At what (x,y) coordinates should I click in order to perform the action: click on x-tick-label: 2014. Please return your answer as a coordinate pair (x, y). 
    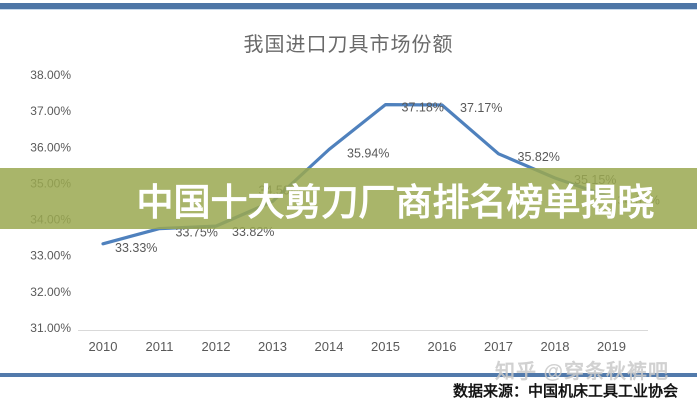
    Looking at the image, I should click on (329, 346).